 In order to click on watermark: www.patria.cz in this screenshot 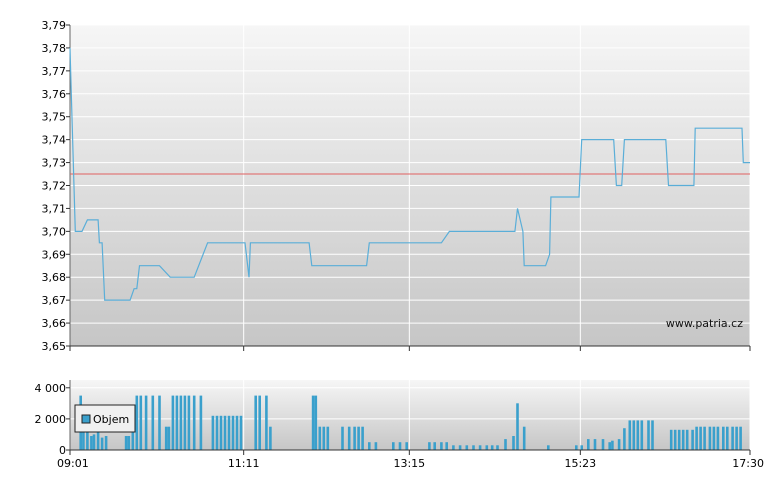, I will do `click(704, 323)`.